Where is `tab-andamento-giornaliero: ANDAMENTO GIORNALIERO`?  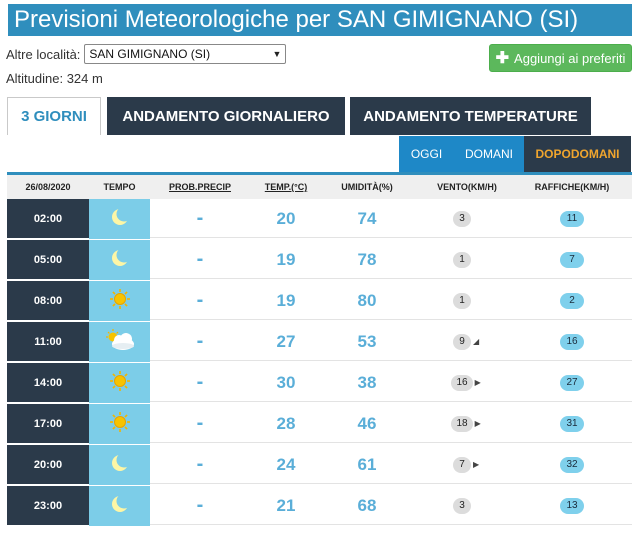 tab-andamento-giornaliero: ANDAMENTO GIORNALIERO is located at coordinates (226, 116).